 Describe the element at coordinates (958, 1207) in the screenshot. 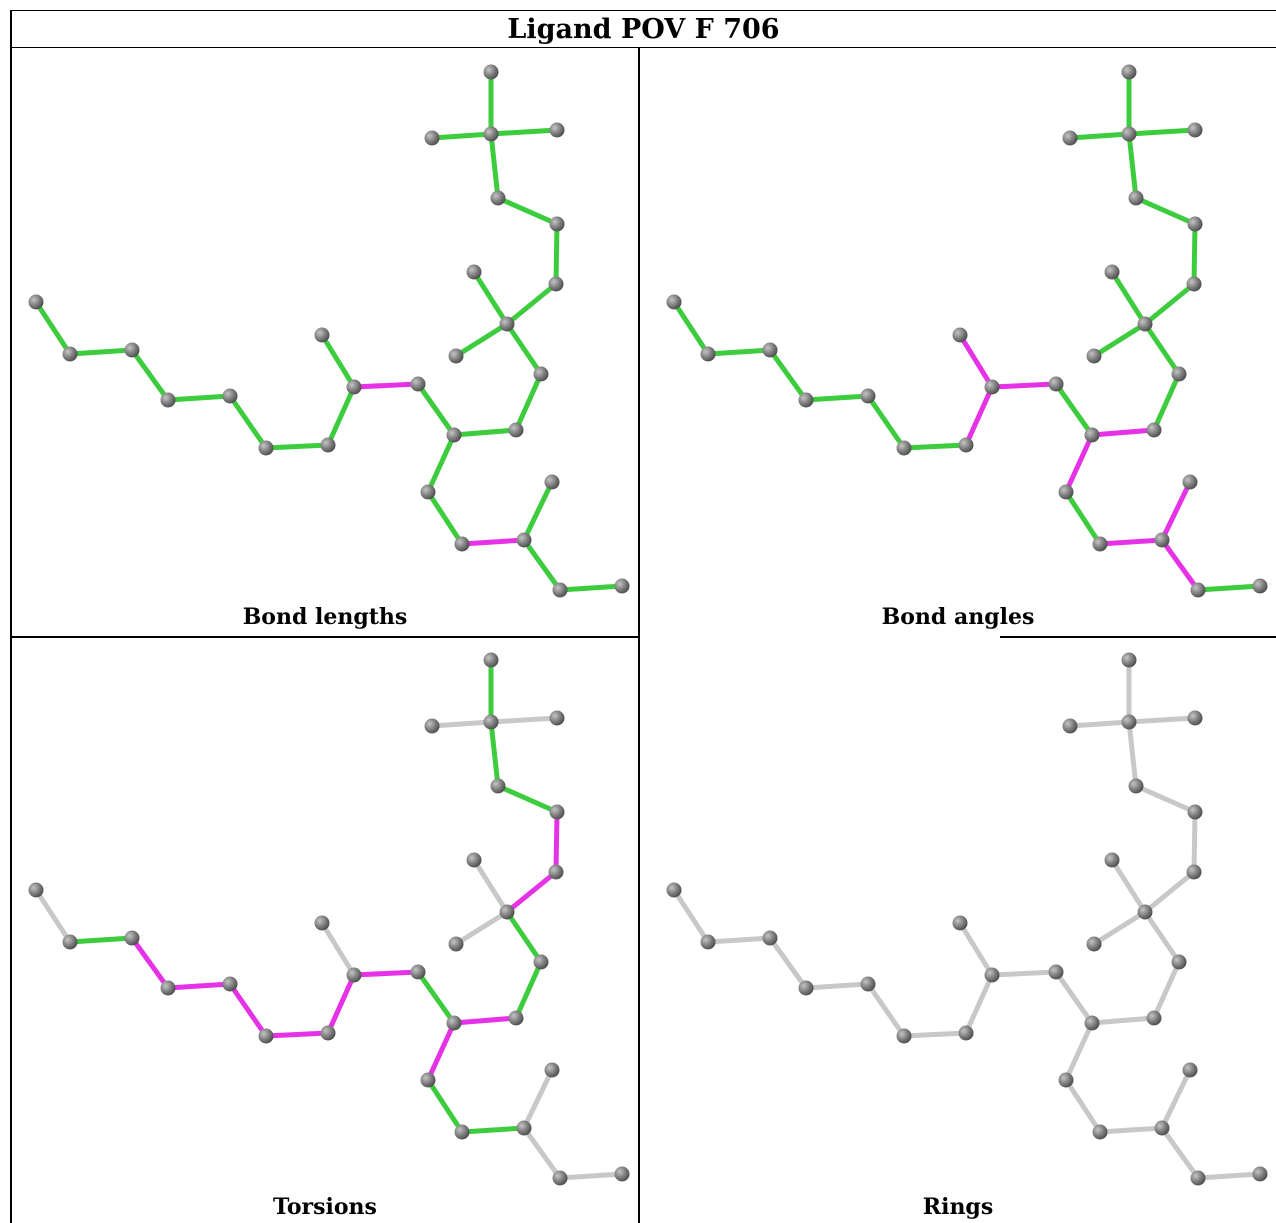

I see `panel-caption: Rings` at that location.